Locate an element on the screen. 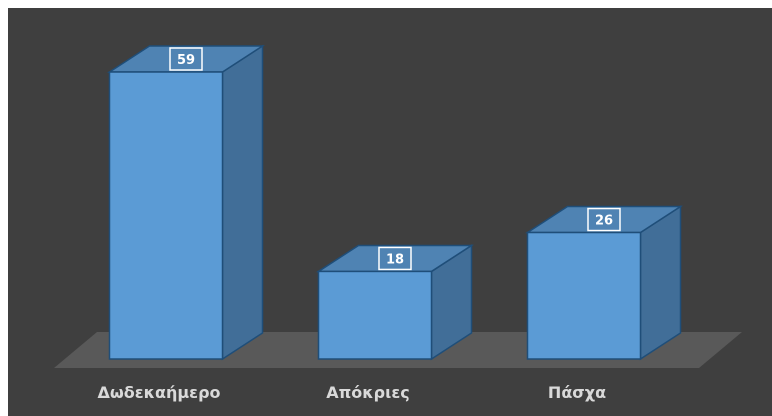 This screenshot has width=772, height=416. category-labels: Δωδεκαήμερο Απόκριες Πάσχα is located at coordinates (351, 392).